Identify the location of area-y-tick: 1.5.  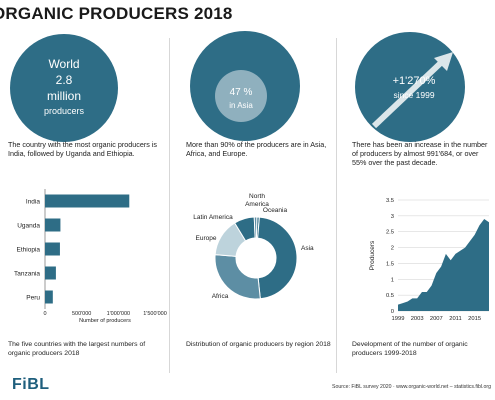
(390, 264).